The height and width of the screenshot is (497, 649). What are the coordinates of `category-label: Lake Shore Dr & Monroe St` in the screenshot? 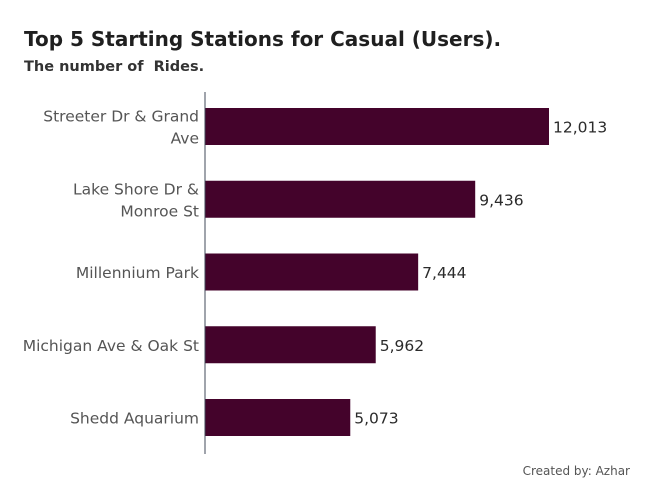 It's located at (136, 200).